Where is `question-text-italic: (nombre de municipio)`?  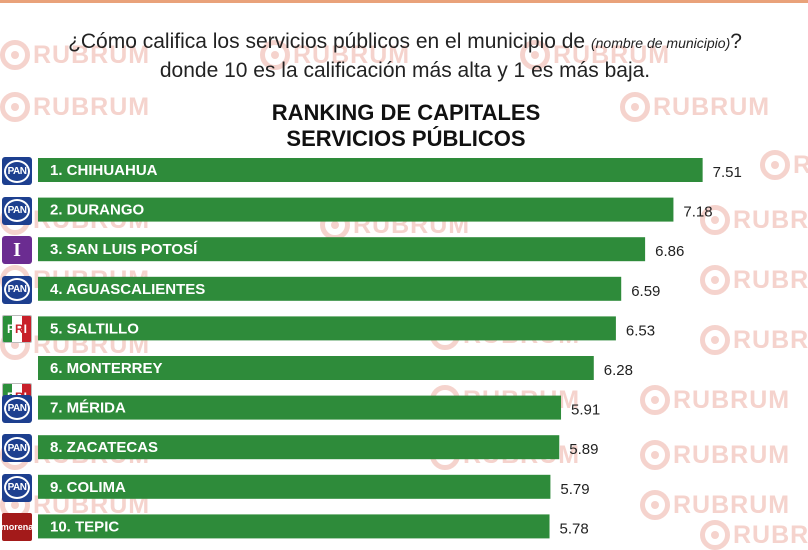 question-text-italic: (nombre de municipio) is located at coordinates (660, 43).